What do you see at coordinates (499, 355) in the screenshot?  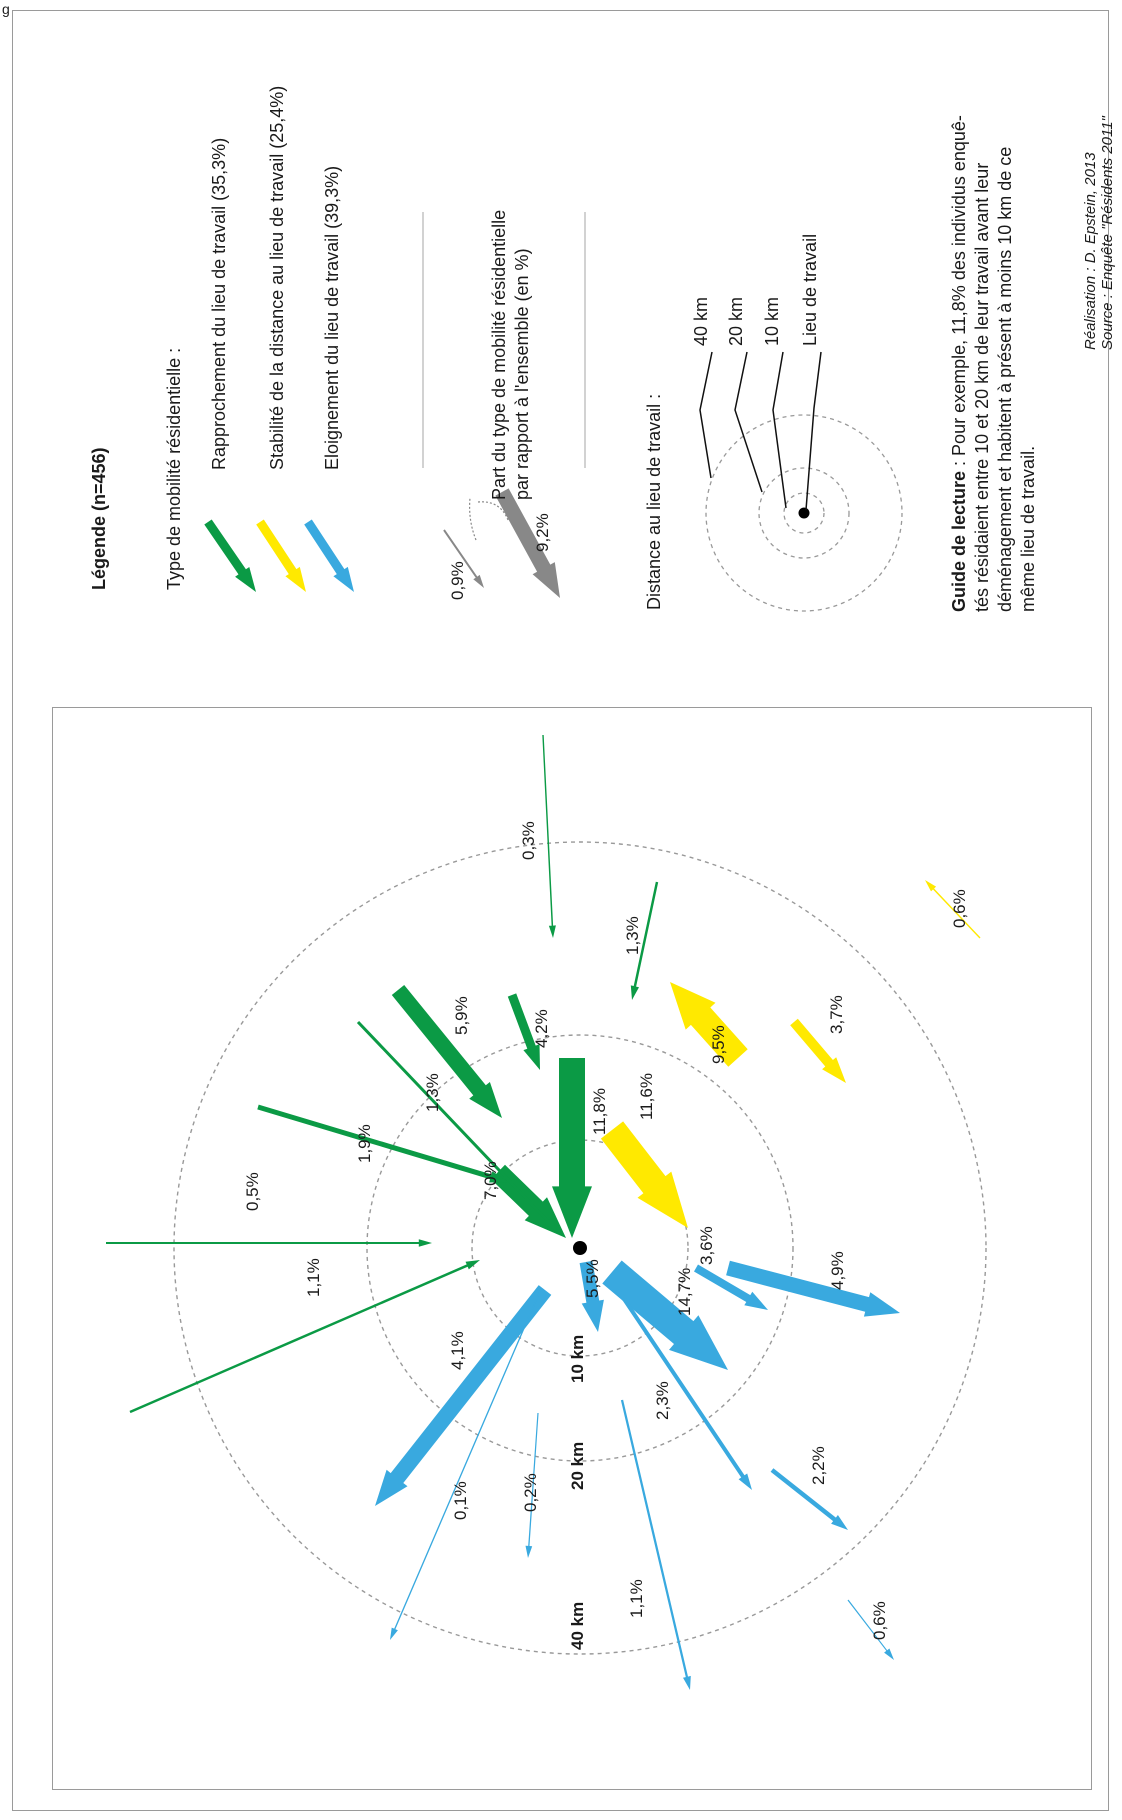 I see `legend-share-line1: Part du type de mobilité résidentielle` at bounding box center [499, 355].